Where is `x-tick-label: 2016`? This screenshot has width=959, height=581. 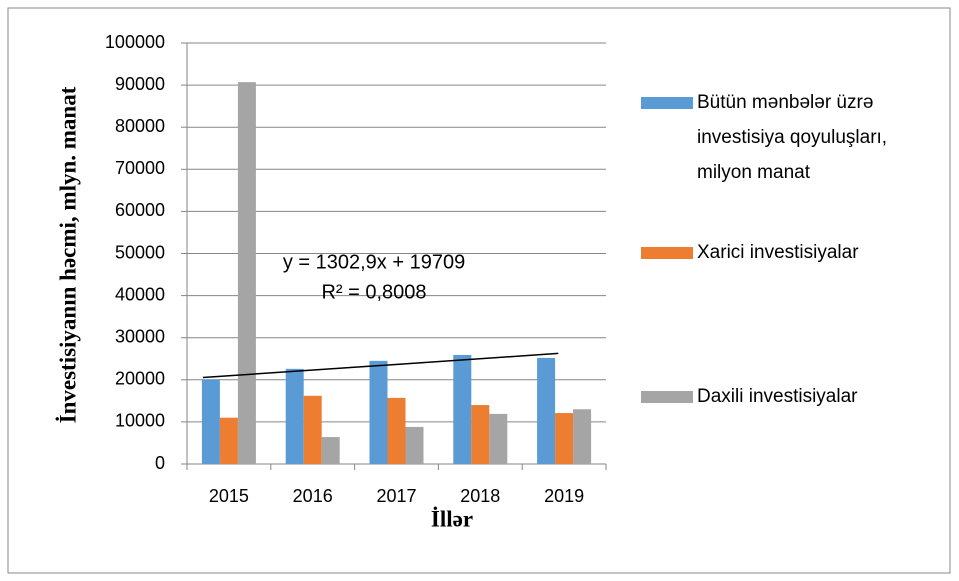 x-tick-label: 2016 is located at coordinates (313, 496).